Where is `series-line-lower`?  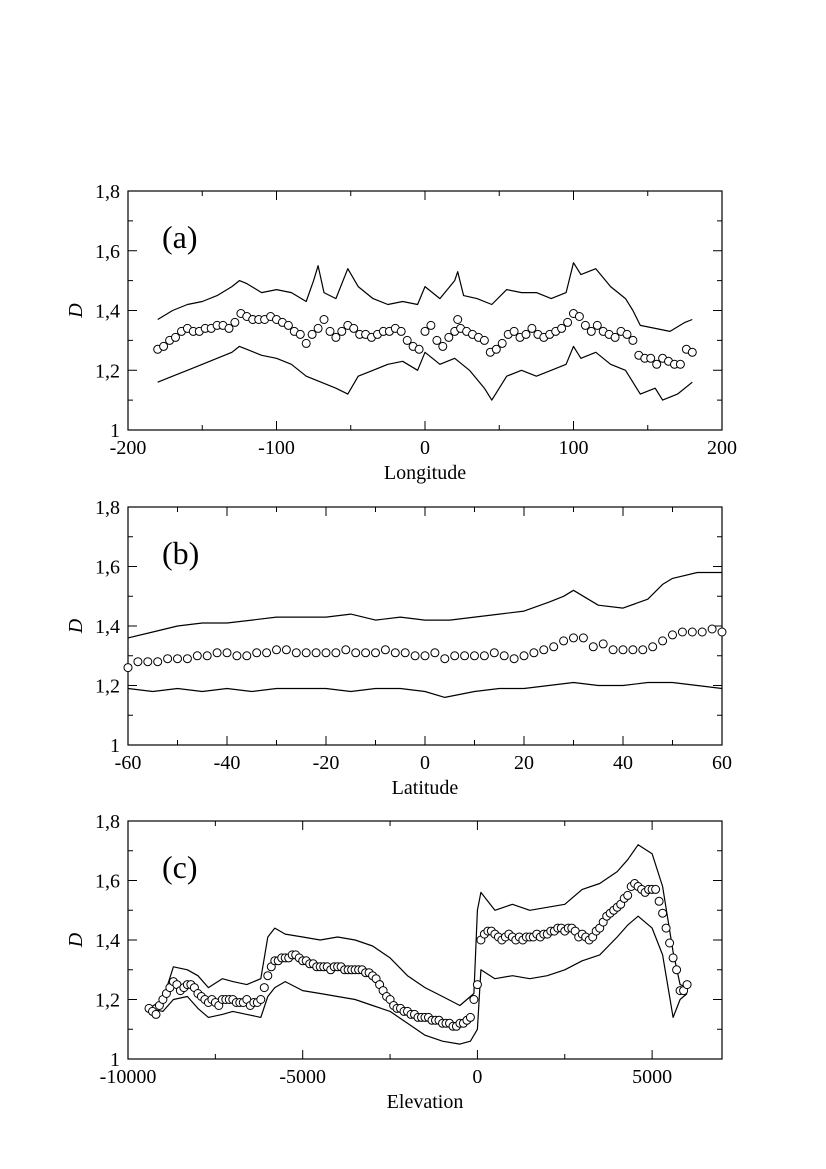 series-line-lower is located at coordinates (418, 980).